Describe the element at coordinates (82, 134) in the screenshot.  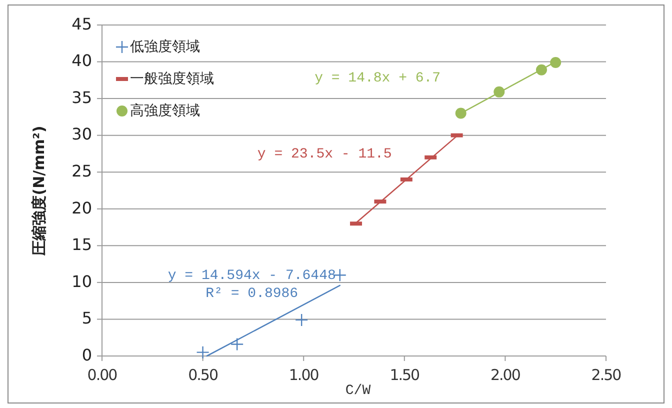
I see `y-tick-label: 30` at that location.